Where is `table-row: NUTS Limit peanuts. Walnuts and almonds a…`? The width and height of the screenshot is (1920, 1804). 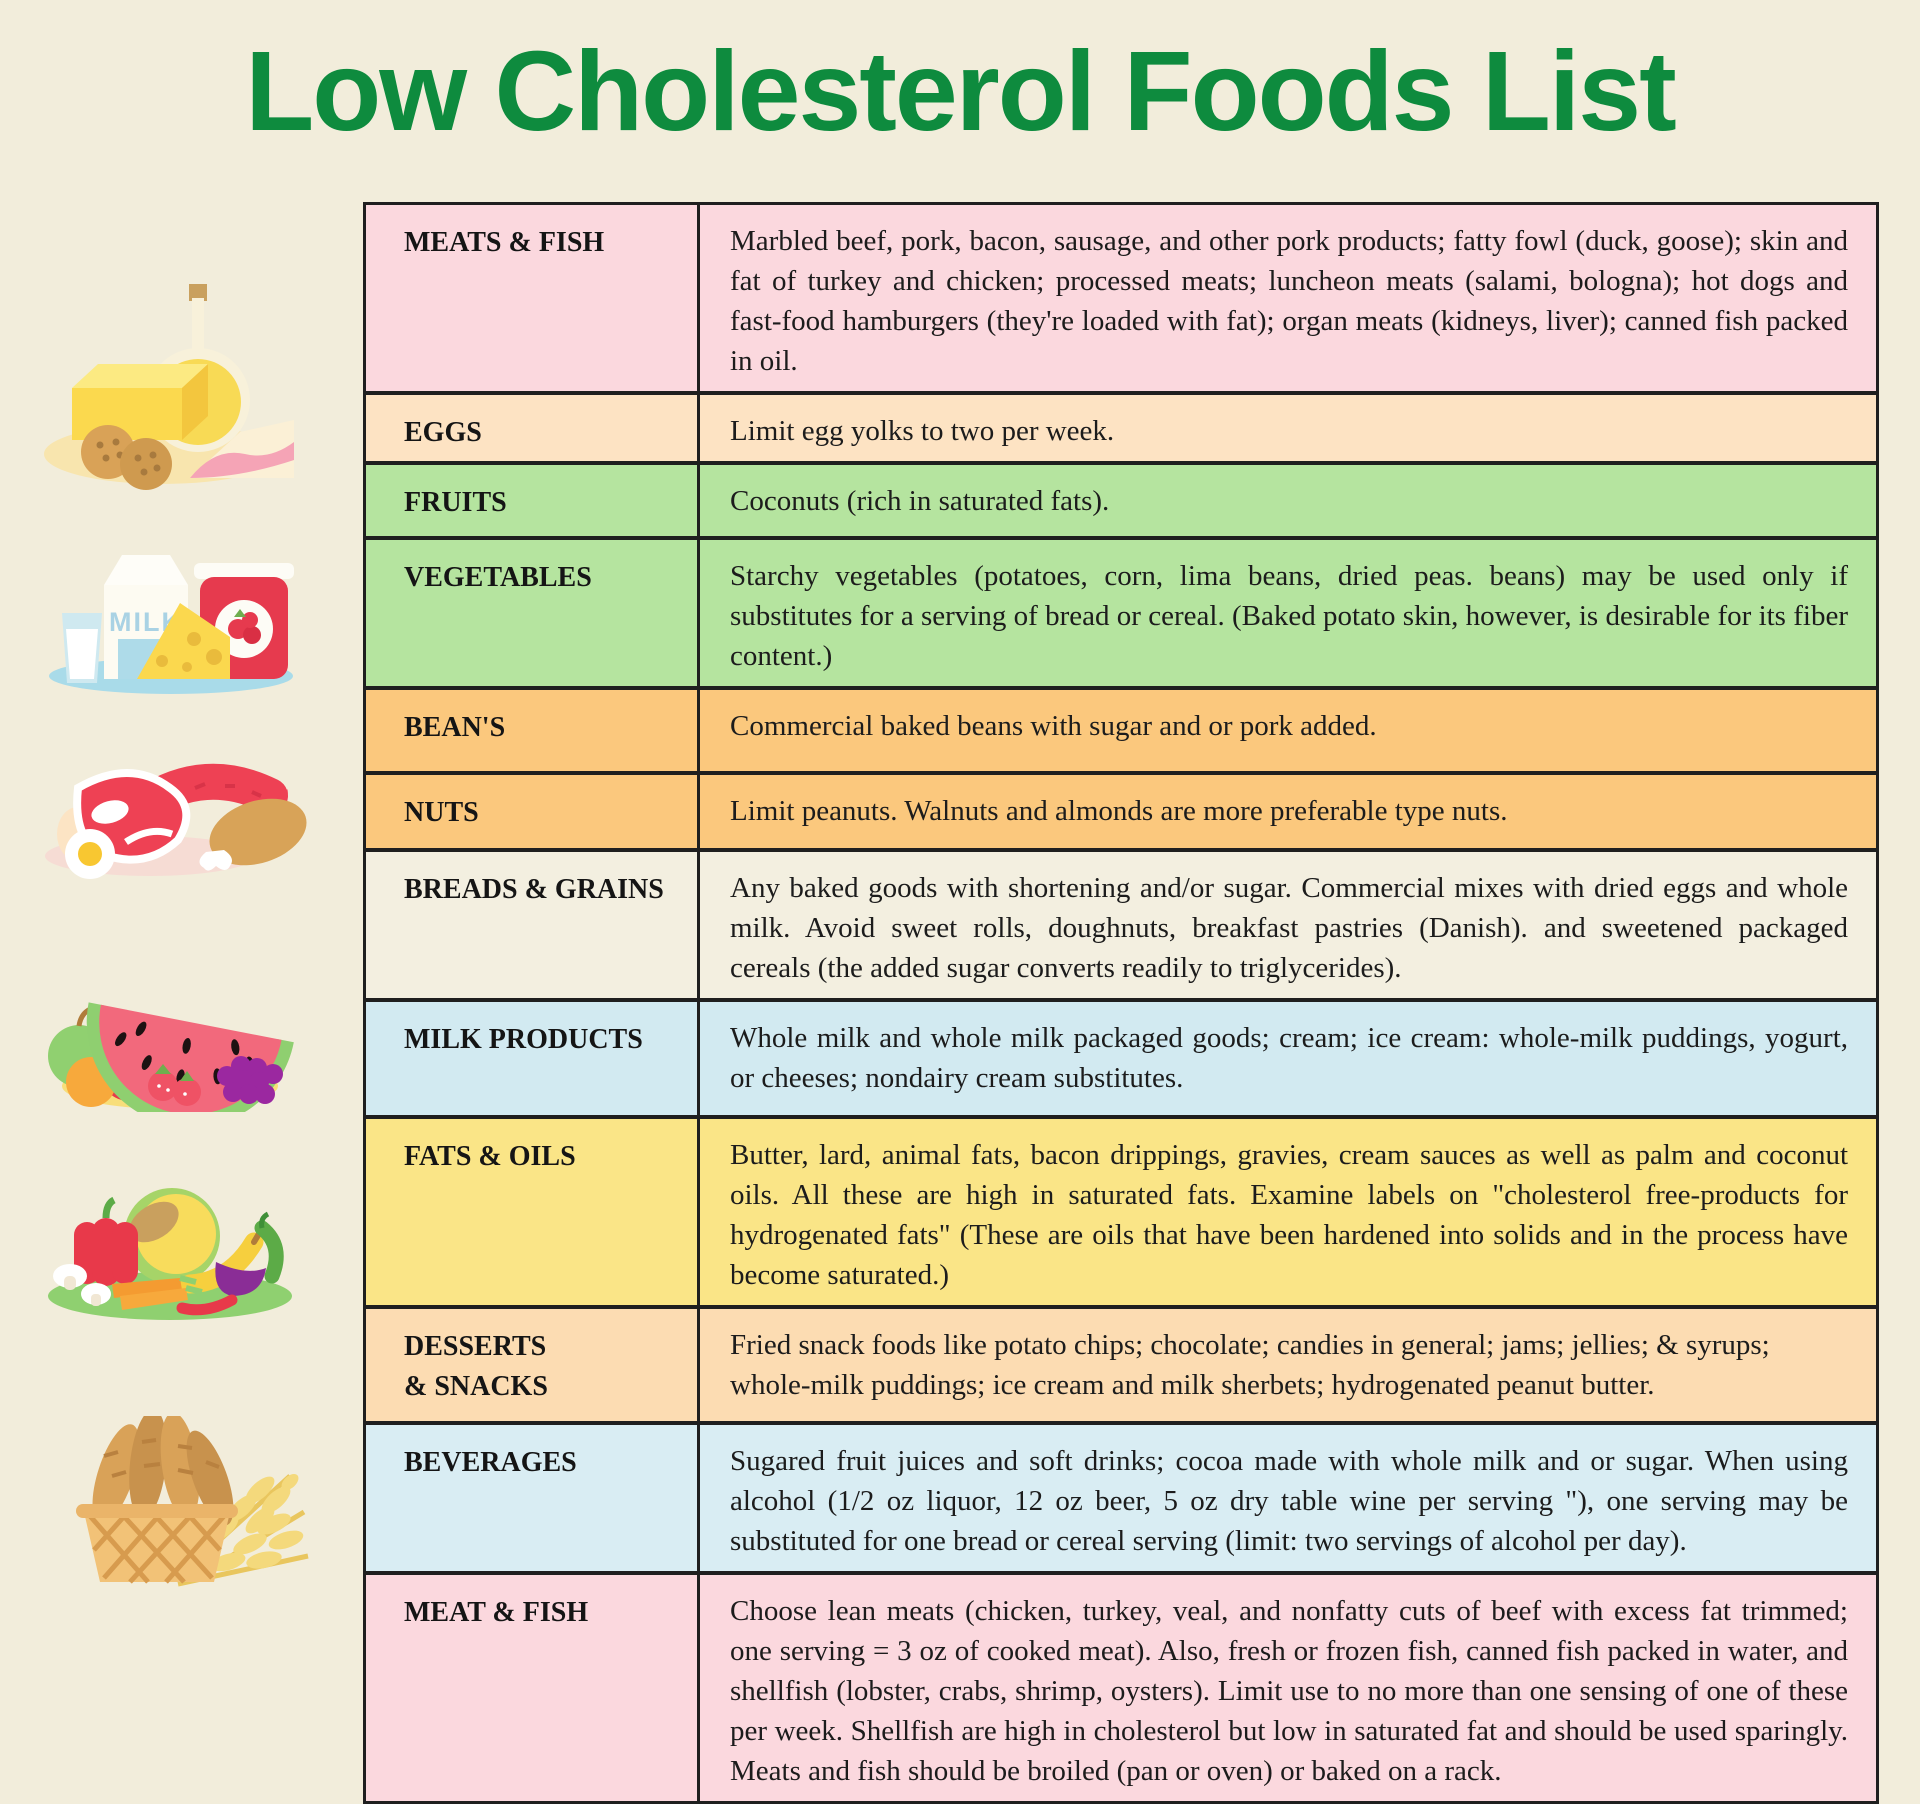
table-row: NUTS Limit peanuts. Walnuts and almonds a… is located at coordinates (1121, 813).